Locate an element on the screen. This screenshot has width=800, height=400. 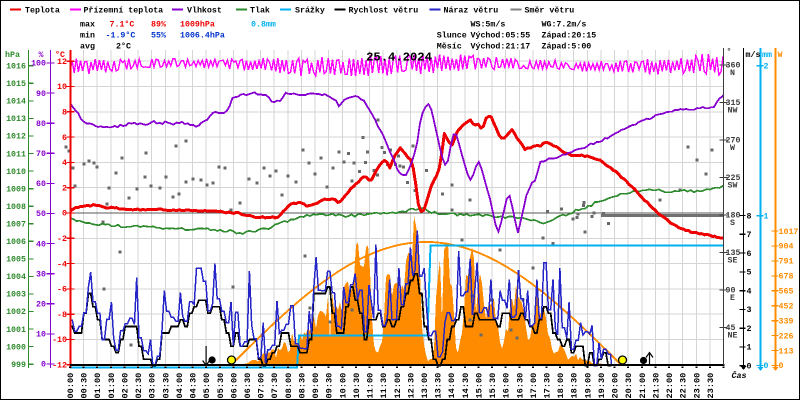
svg-text: 07:30 is located at coordinates (275, 386).